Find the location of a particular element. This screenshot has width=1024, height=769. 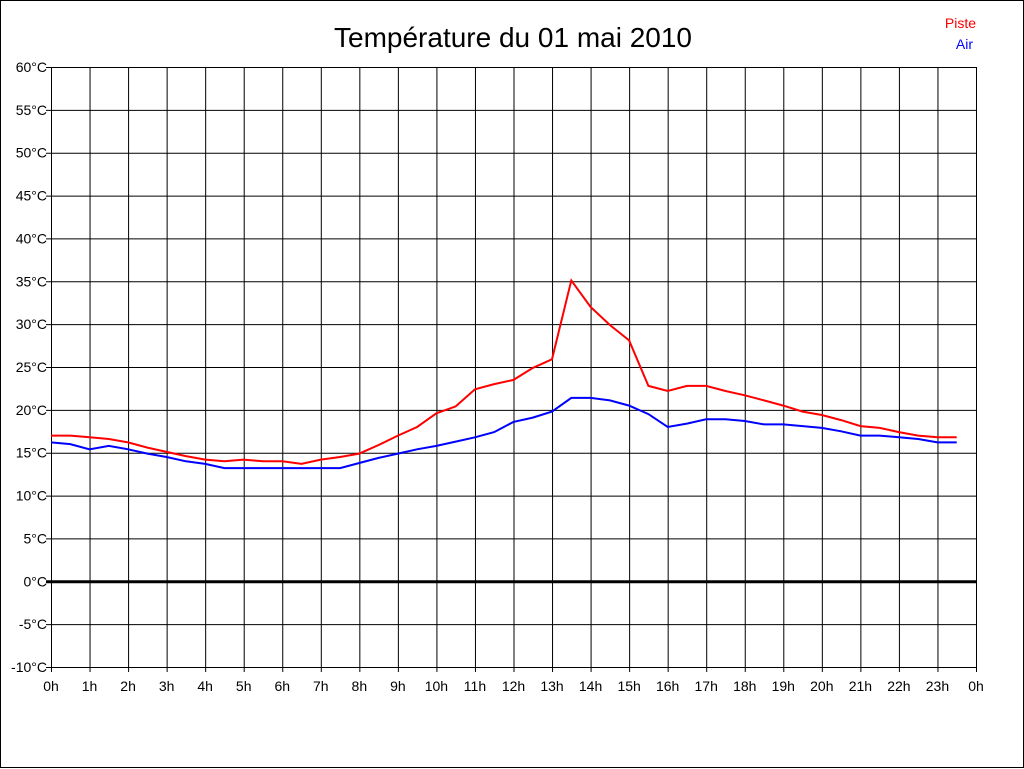

y-tick-label: 50°C is located at coordinates (31, 153).